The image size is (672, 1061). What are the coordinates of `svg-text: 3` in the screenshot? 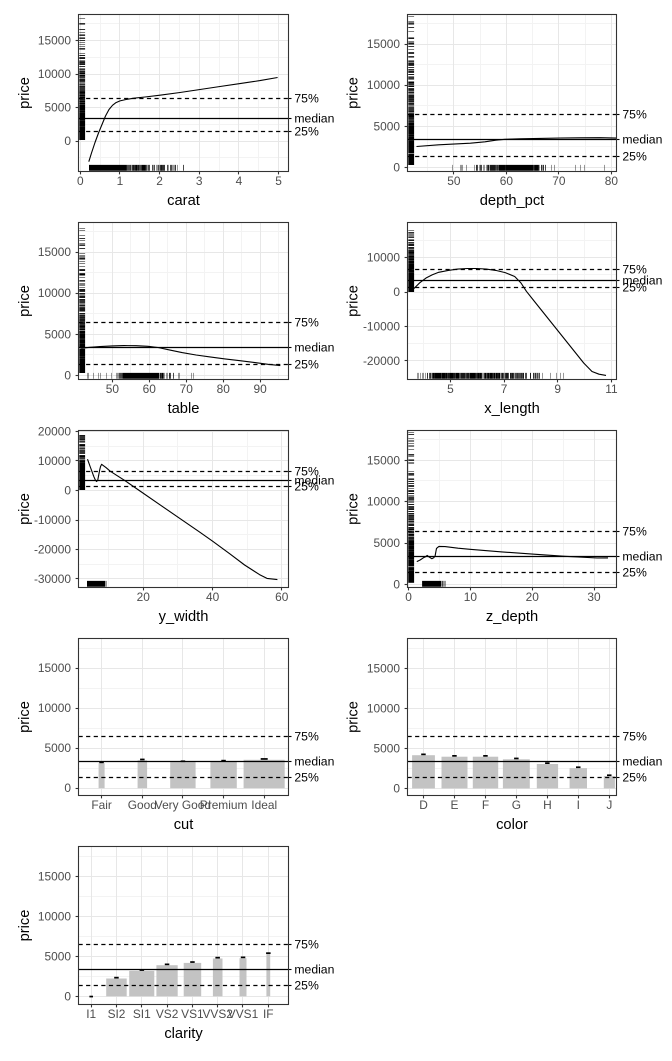 It's located at (199, 181).